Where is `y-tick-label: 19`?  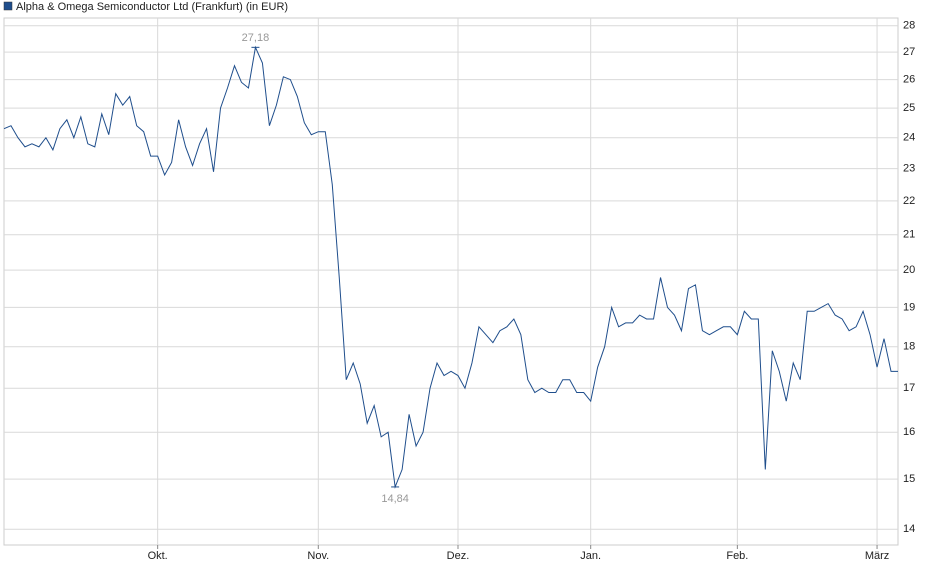
y-tick-label: 19 is located at coordinates (909, 307).